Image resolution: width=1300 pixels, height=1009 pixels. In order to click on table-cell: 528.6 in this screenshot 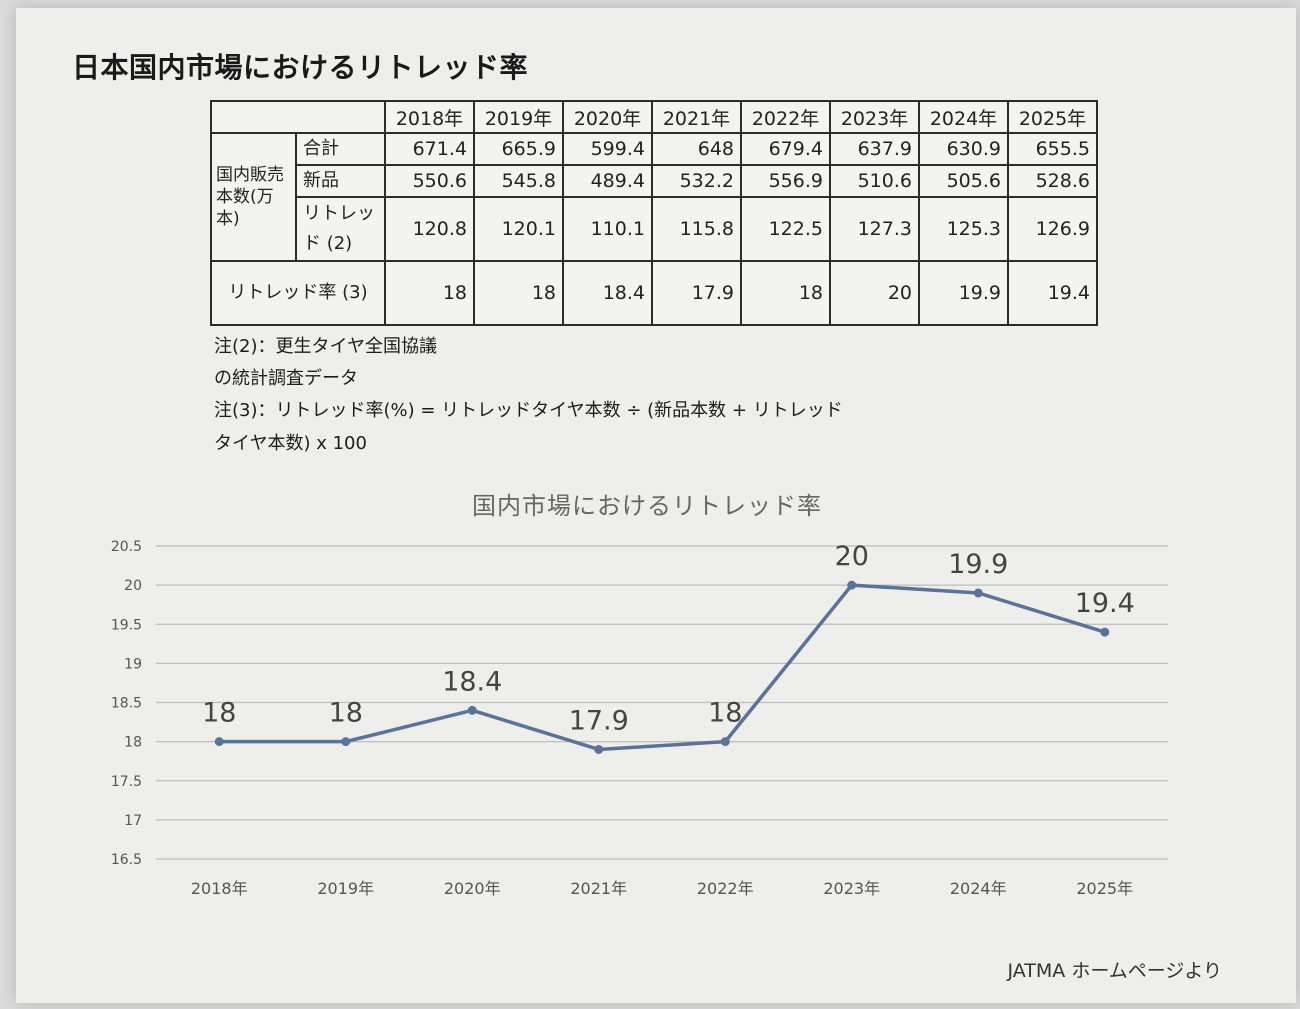, I will do `click(1052, 181)`.